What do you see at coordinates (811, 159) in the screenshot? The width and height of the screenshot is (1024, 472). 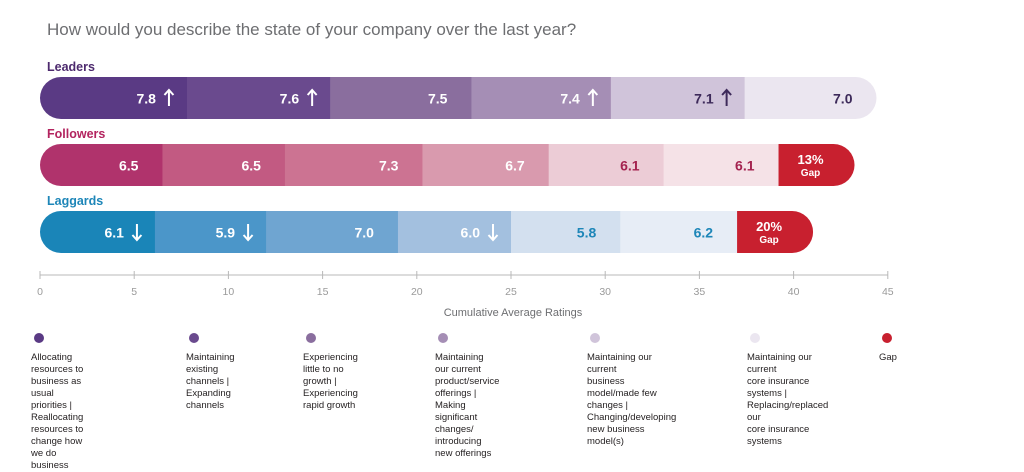 I see `gap-value: 13%` at bounding box center [811, 159].